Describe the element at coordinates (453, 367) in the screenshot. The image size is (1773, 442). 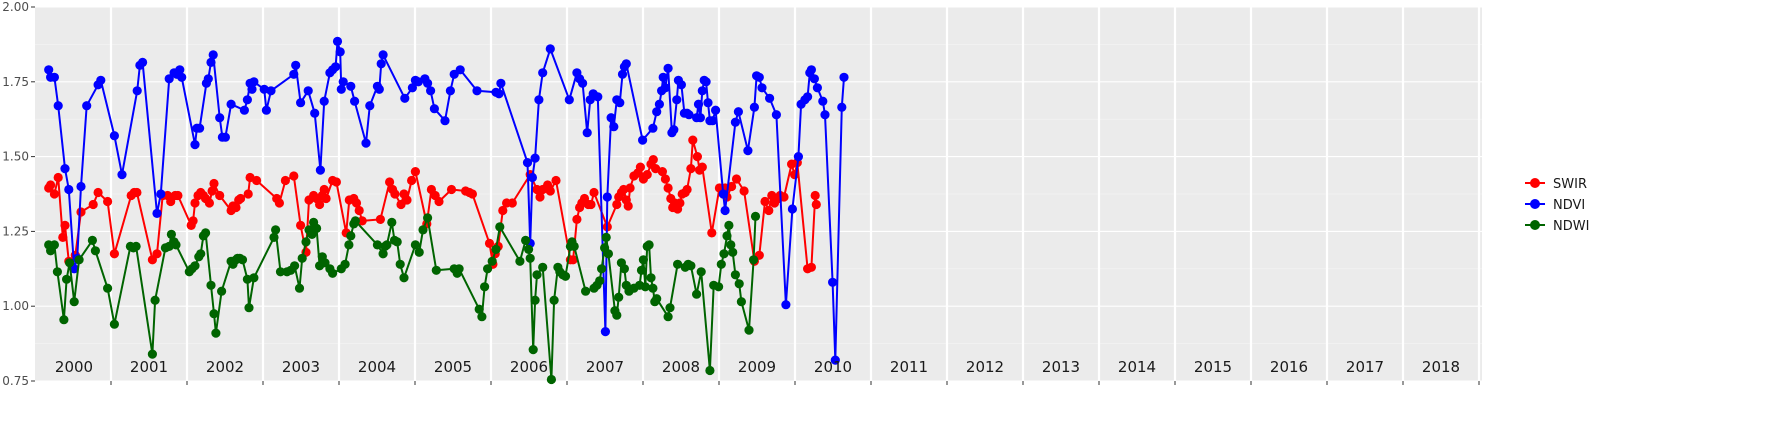
I see `year-label: 2005` at that location.